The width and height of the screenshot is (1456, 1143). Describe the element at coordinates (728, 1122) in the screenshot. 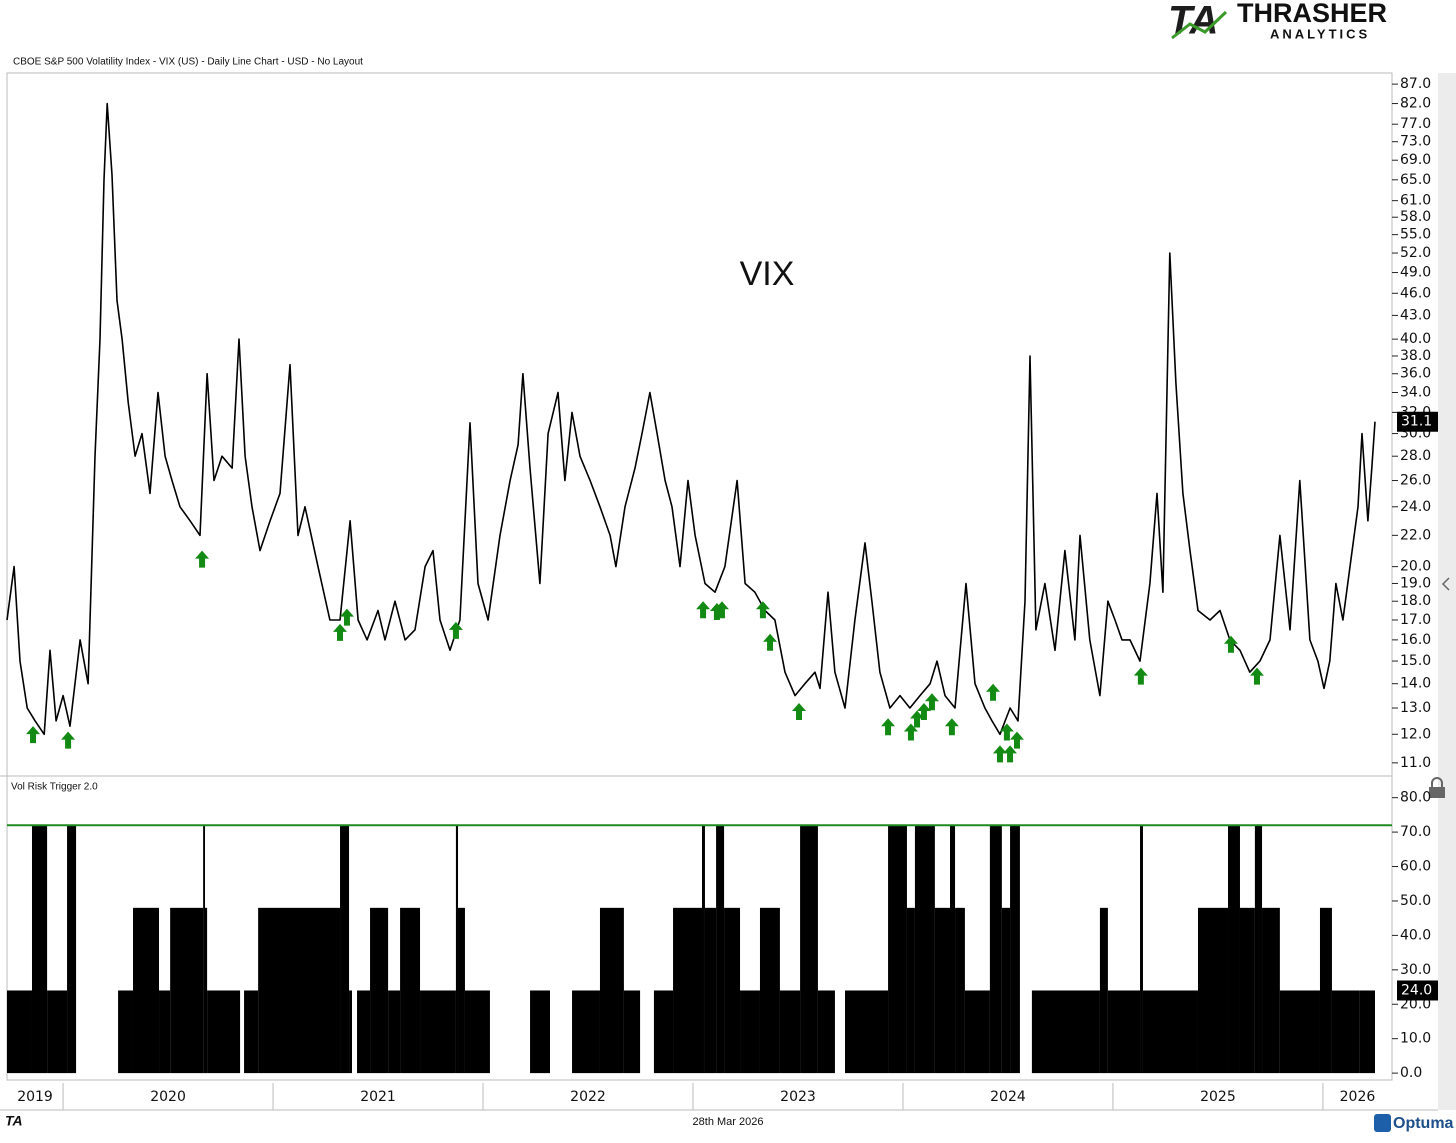

I see `footer-date: 28th Mar 2026` at that location.